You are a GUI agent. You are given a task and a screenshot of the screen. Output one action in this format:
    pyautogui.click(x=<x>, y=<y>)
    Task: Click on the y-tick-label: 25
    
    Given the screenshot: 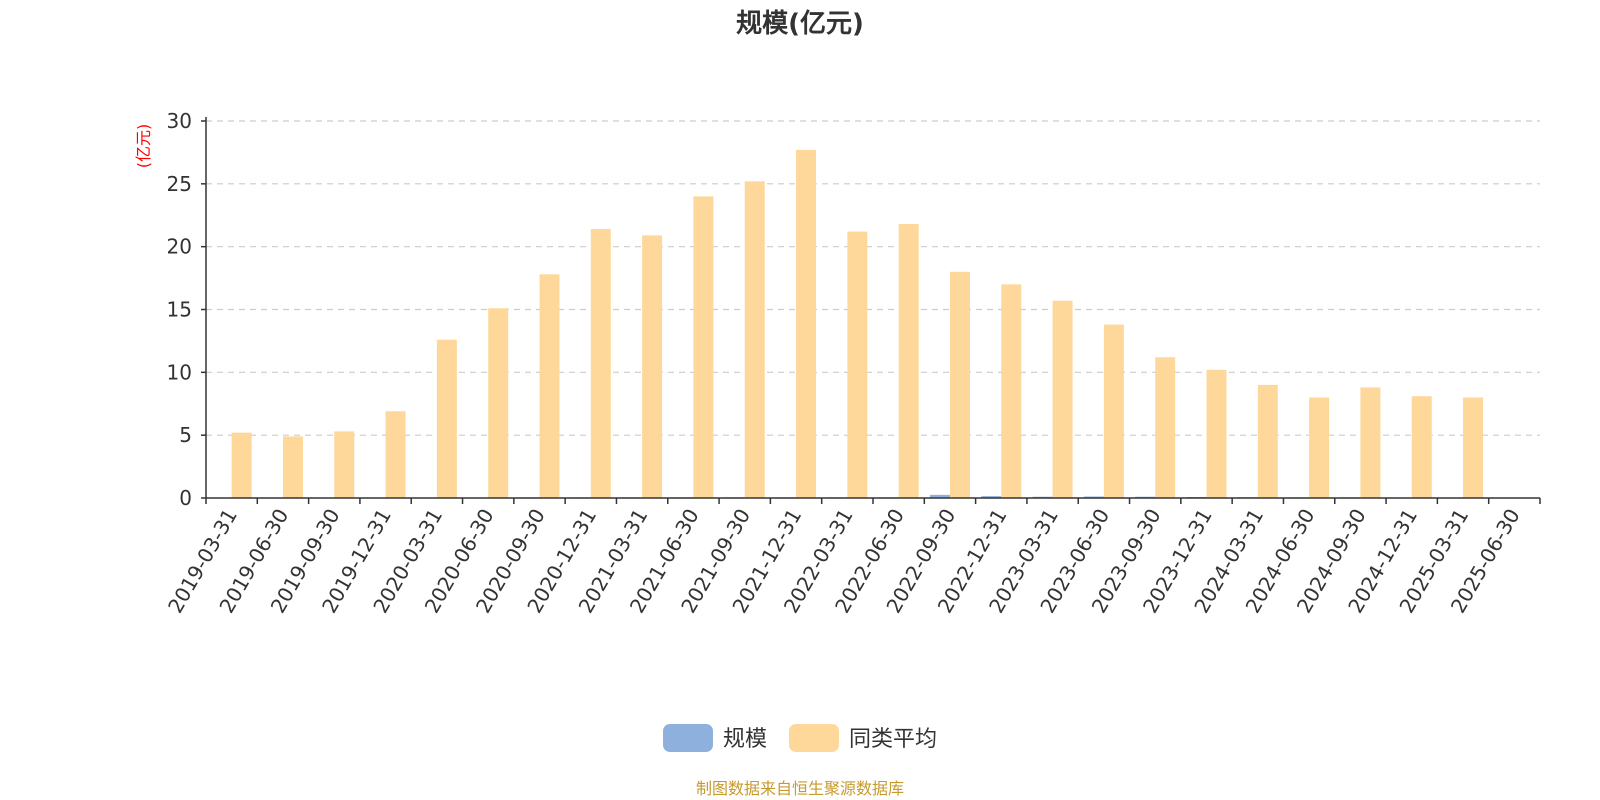 What is the action you would take?
    pyautogui.click(x=179, y=184)
    